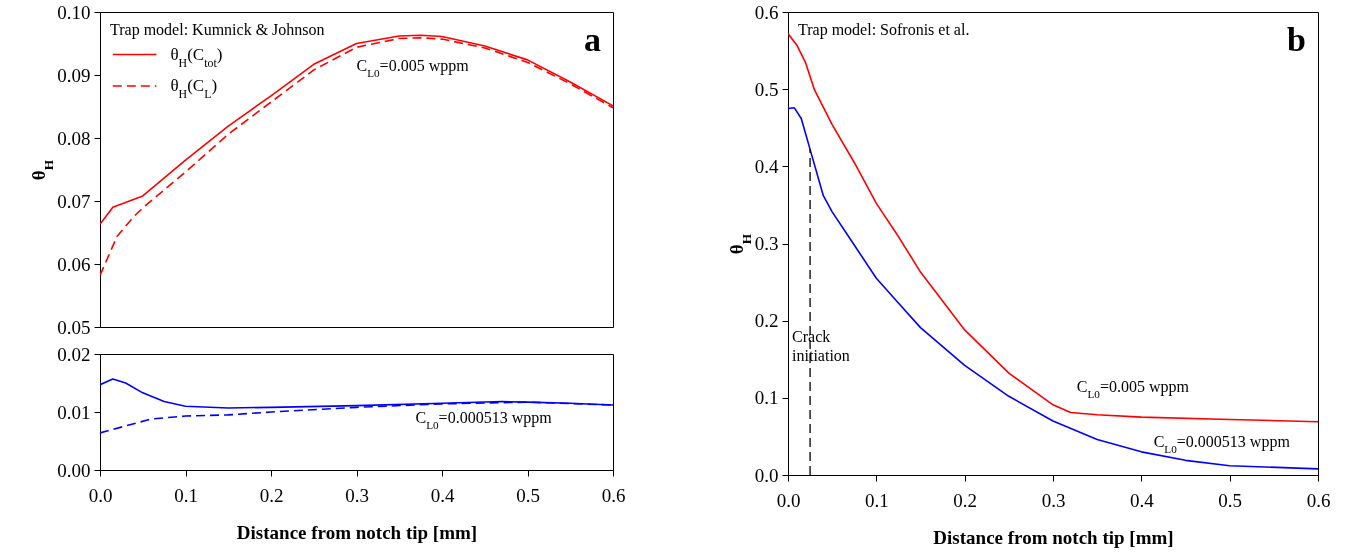 Image resolution: width=1349 pixels, height=554 pixels. What do you see at coordinates (766, 89) in the screenshot?
I see `y-tick-label: 0.5` at bounding box center [766, 89].